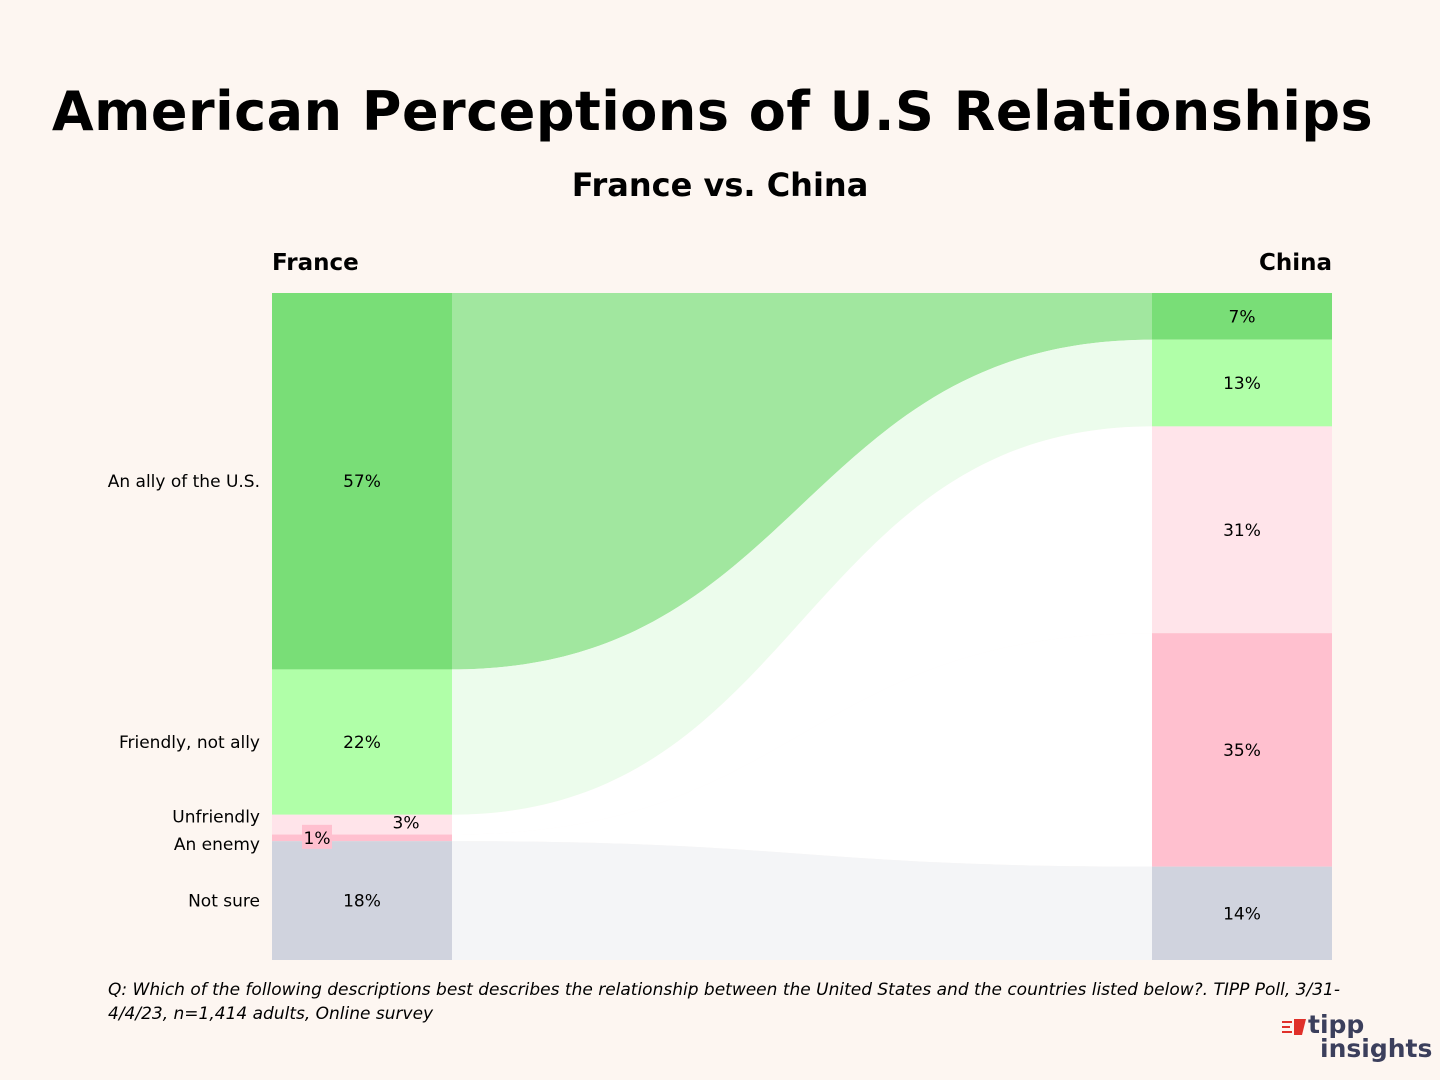 This screenshot has width=1440, height=1080. What do you see at coordinates (224, 902) in the screenshot?
I see `category-label-not-sure: Not sure` at bounding box center [224, 902].